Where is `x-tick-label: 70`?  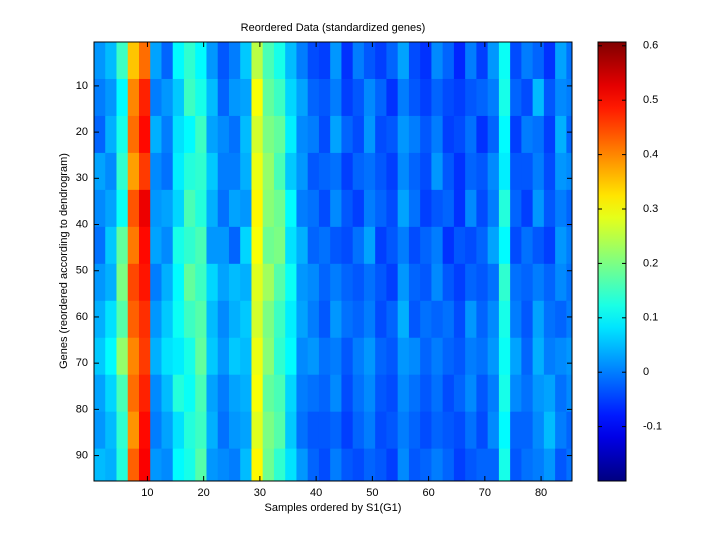
x-tick-label: 70 is located at coordinates (485, 493).